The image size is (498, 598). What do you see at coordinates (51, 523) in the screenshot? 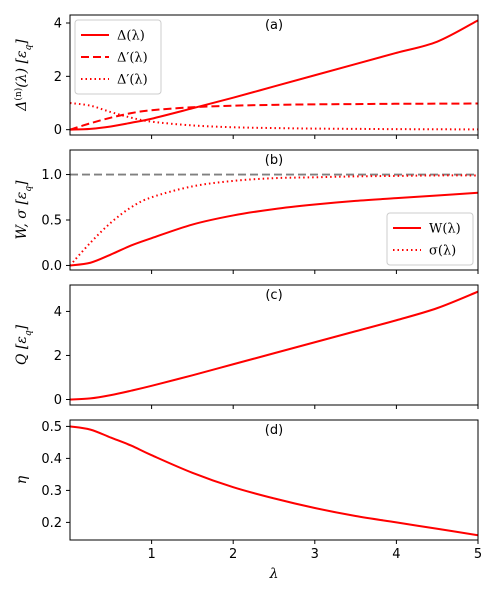
I see `y-tick-label: 0.2` at bounding box center [51, 523].